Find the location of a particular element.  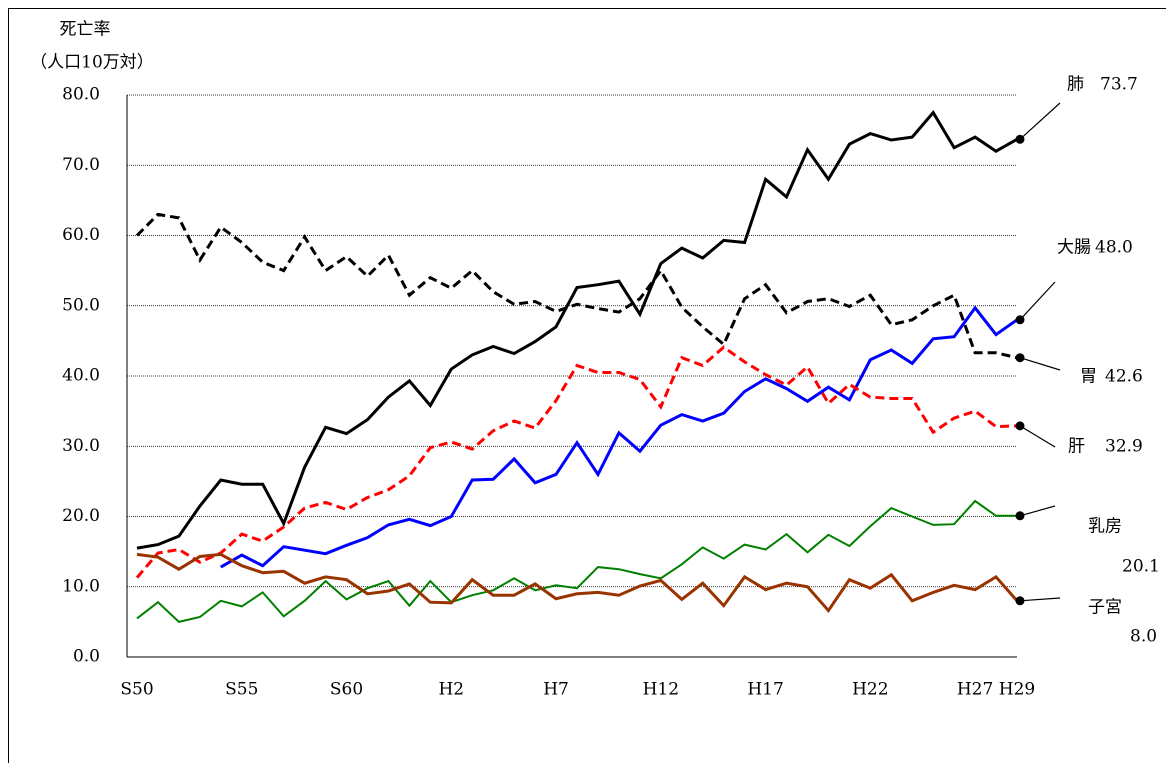

y-axis-title: 死亡率 is located at coordinates (85, 30).